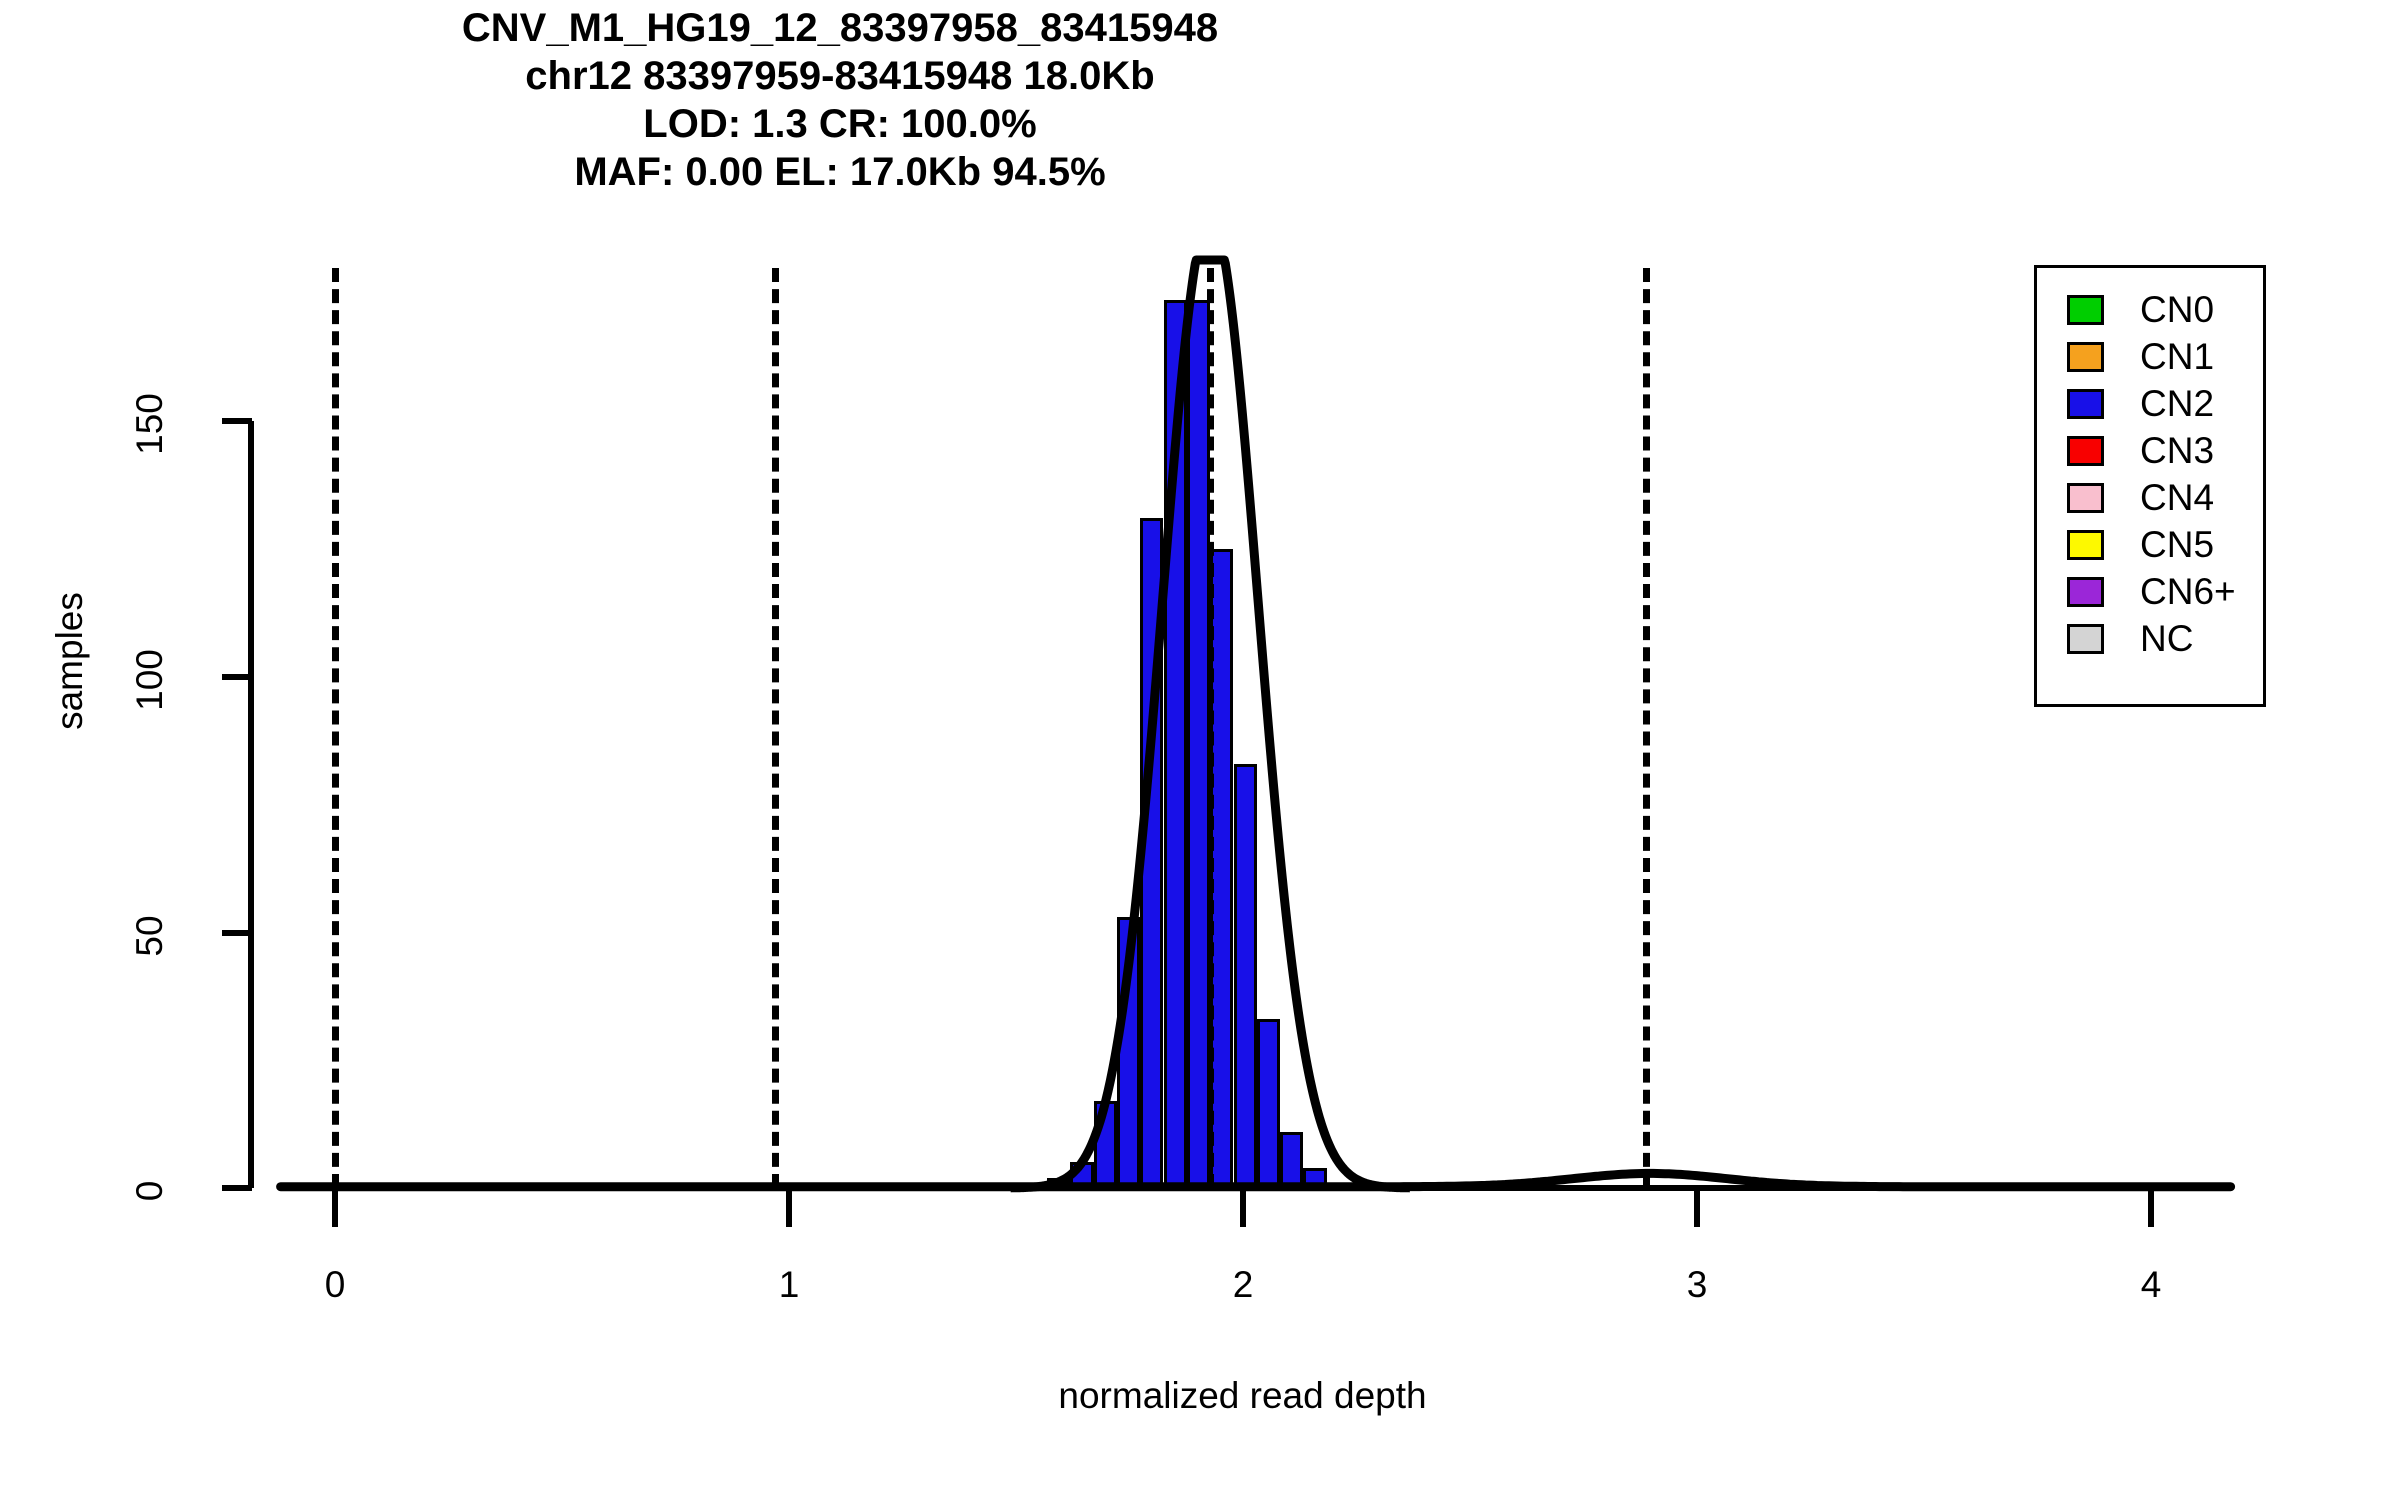  What do you see at coordinates (149, 1191) in the screenshot?
I see `y-tick-label-0: 0` at bounding box center [149, 1191].